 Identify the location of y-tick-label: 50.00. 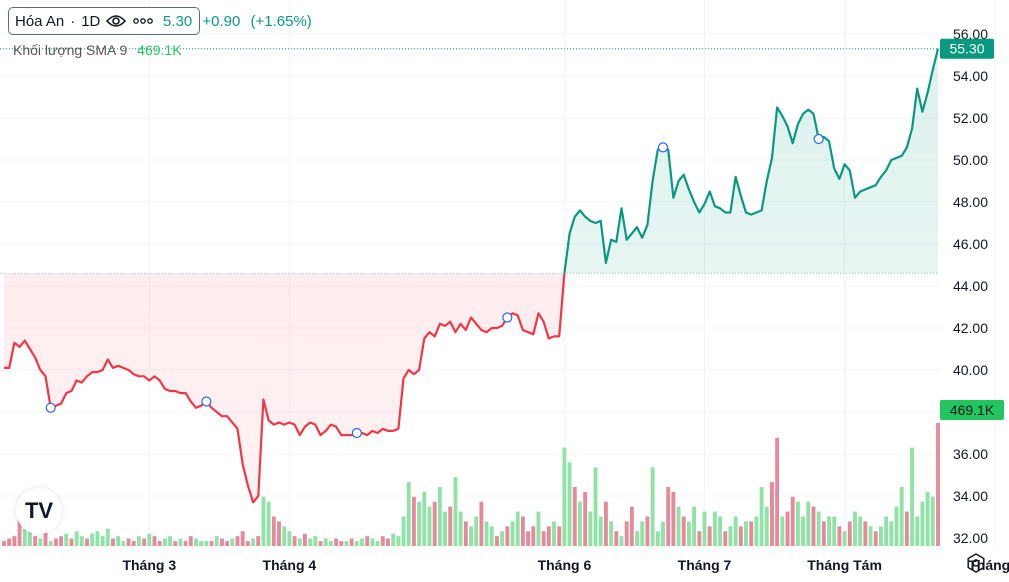
(970, 160).